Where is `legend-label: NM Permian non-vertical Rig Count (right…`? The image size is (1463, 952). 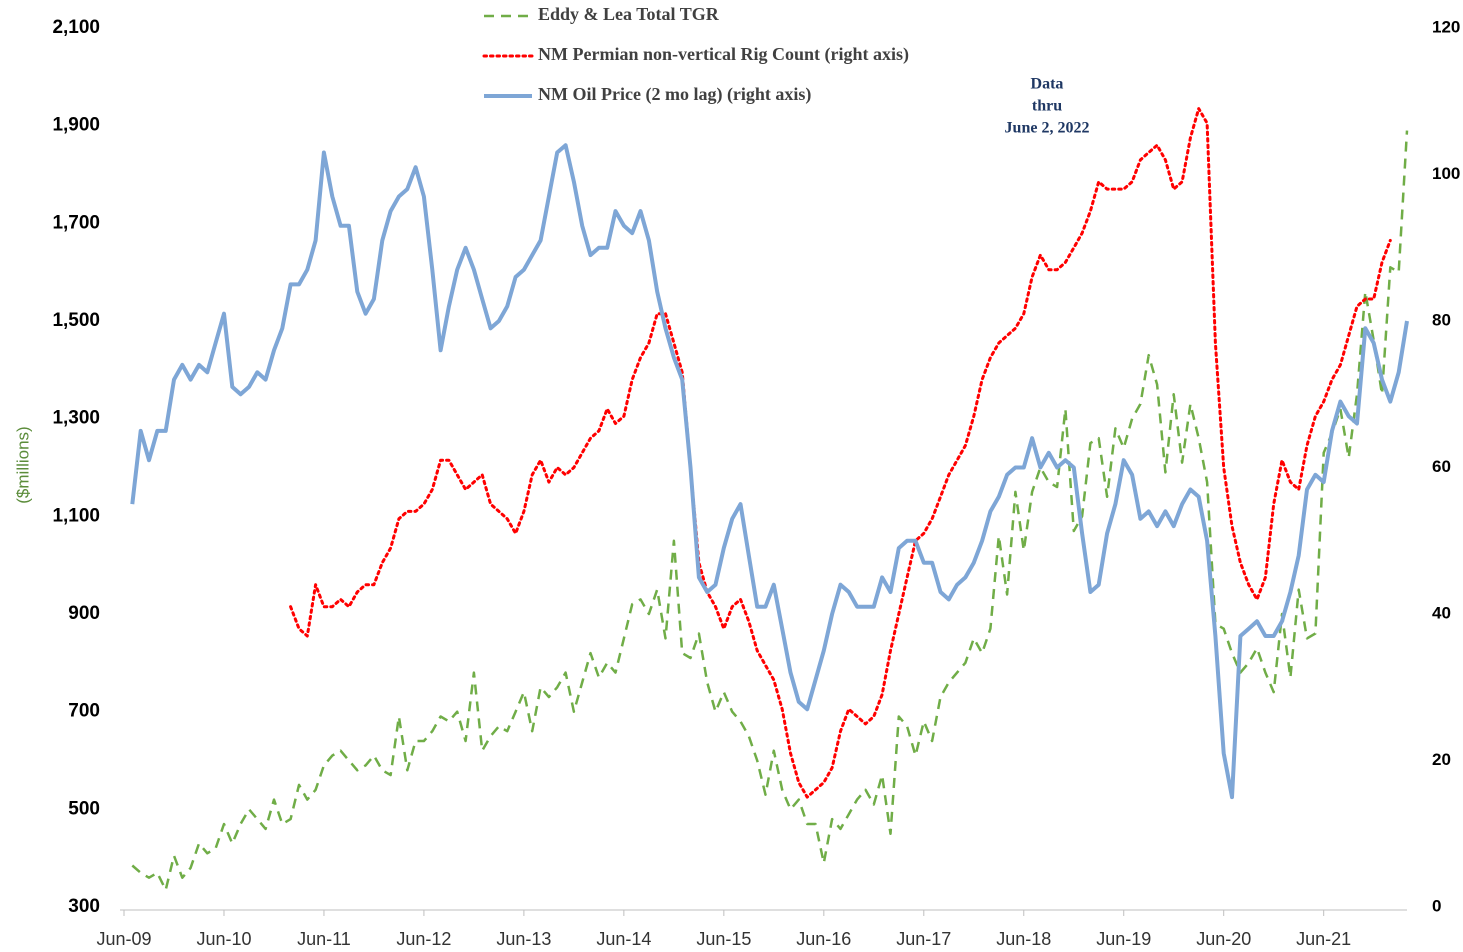 legend-label: NM Permian non-vertical Rig Count (right… is located at coordinates (723, 54).